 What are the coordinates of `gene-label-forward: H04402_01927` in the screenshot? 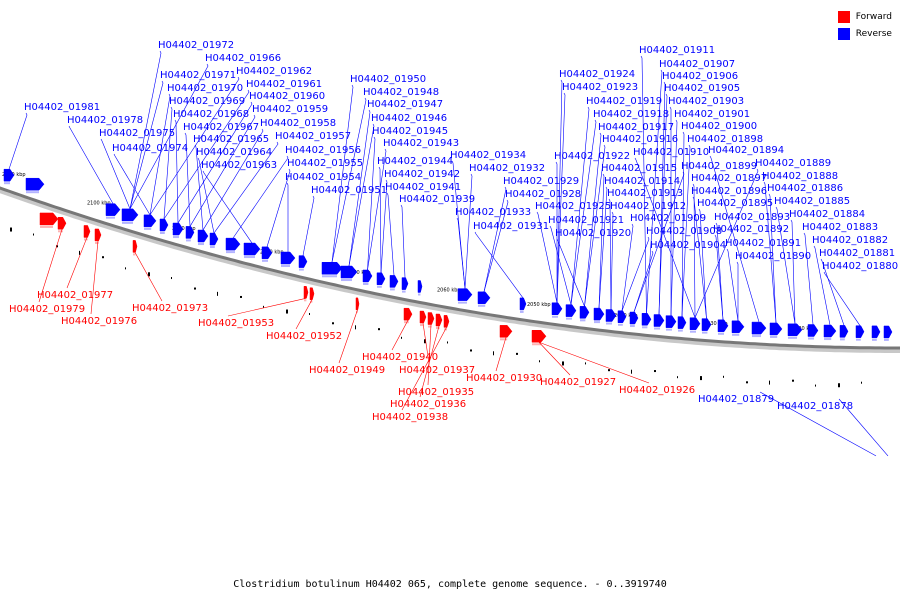 It's located at (578, 382).